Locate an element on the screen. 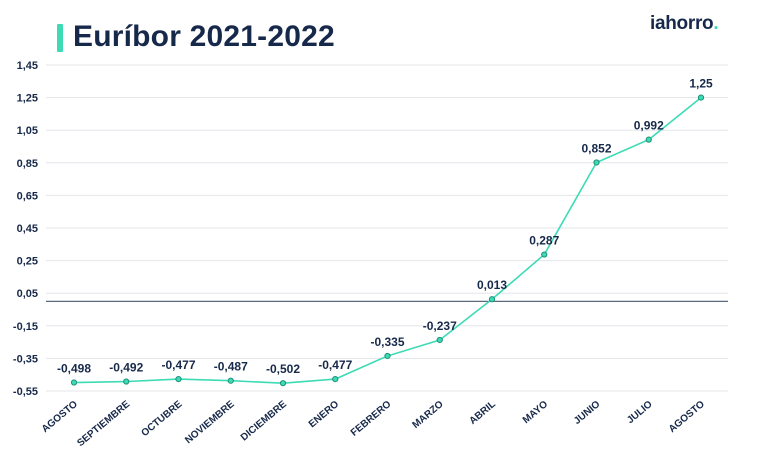 This screenshot has height=467, width=768. chart-title: Euríbor 2021-2022 is located at coordinates (204, 36).